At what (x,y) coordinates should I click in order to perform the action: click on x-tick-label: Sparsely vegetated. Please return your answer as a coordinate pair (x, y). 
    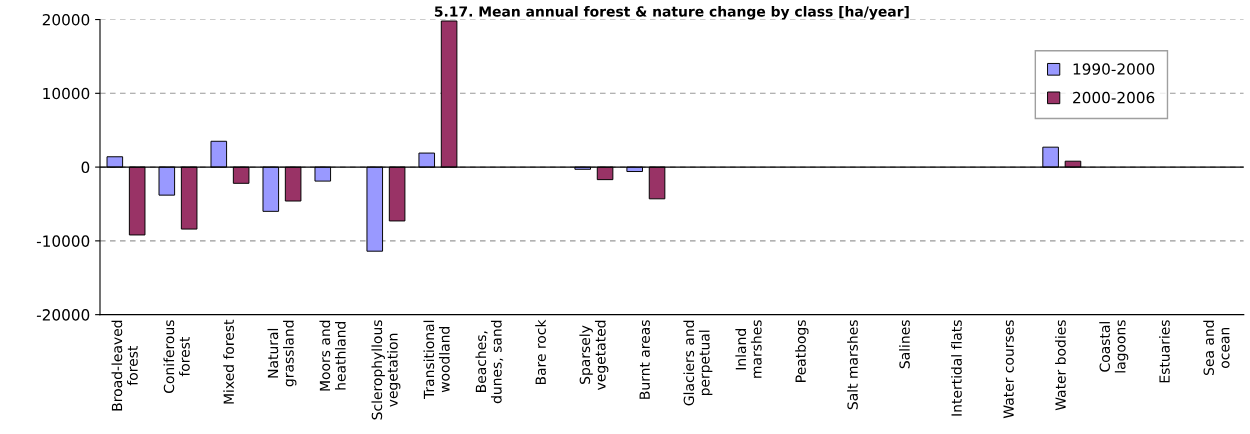
    Looking at the image, I should click on (594, 355).